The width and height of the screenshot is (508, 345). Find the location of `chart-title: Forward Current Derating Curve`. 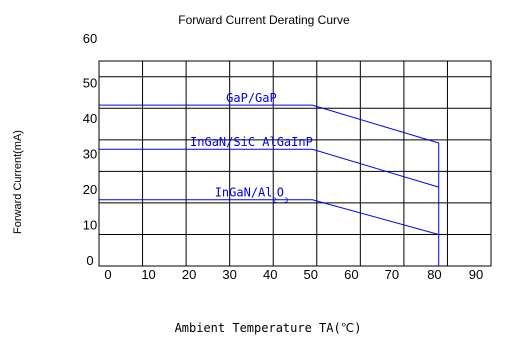

chart-title: Forward Current Derating Curve is located at coordinates (264, 20).